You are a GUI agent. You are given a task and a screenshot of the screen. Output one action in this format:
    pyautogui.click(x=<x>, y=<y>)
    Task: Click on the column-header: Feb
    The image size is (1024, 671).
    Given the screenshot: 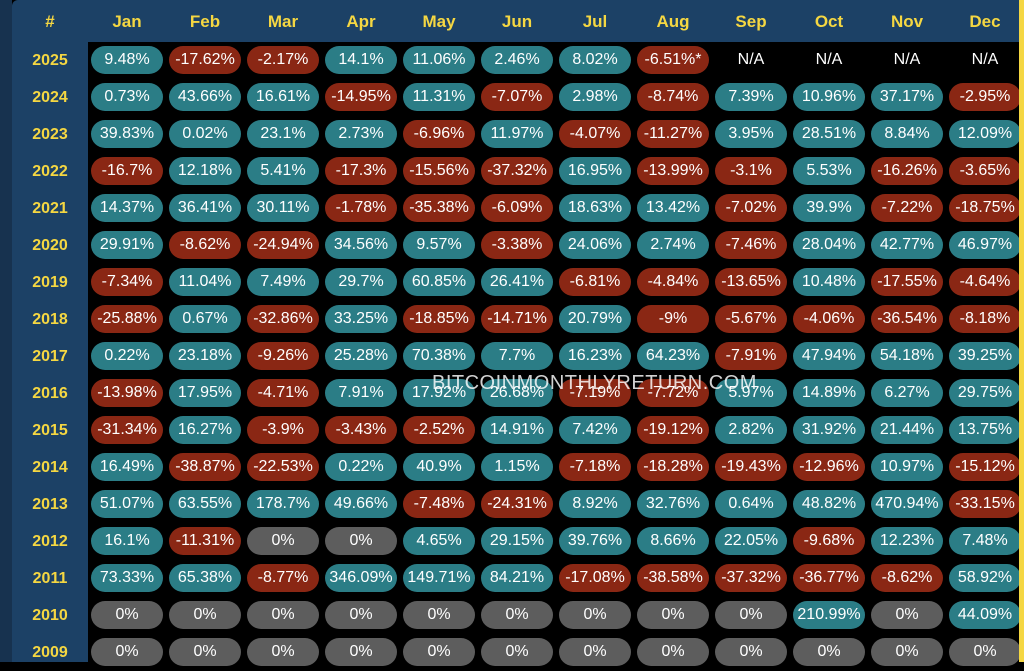 What is the action you would take?
    pyautogui.click(x=205, y=21)
    